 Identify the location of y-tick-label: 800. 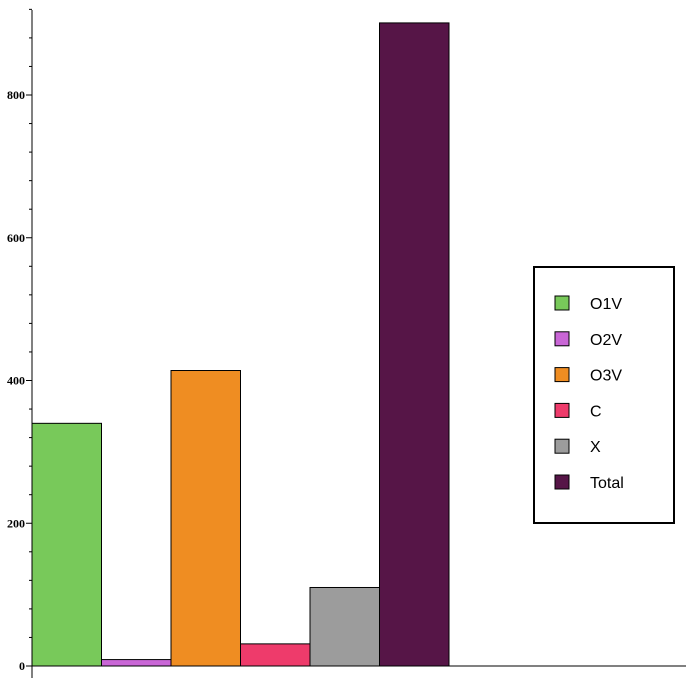
(16, 95).